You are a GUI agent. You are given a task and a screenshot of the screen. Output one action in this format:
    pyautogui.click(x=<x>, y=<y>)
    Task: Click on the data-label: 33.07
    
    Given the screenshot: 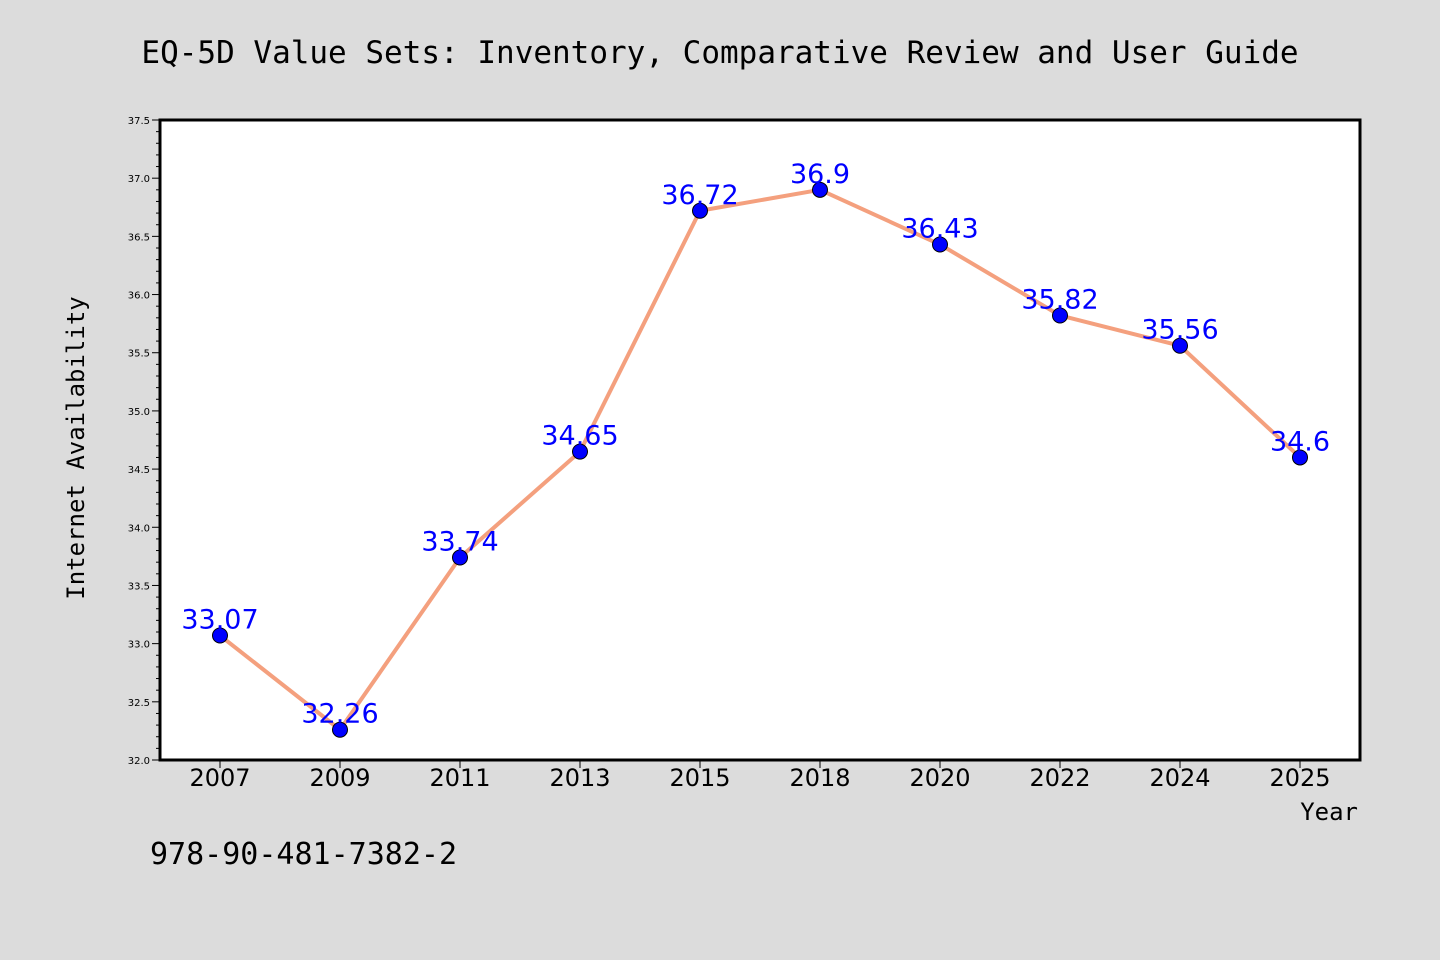 What is the action you would take?
    pyautogui.click(x=219, y=619)
    